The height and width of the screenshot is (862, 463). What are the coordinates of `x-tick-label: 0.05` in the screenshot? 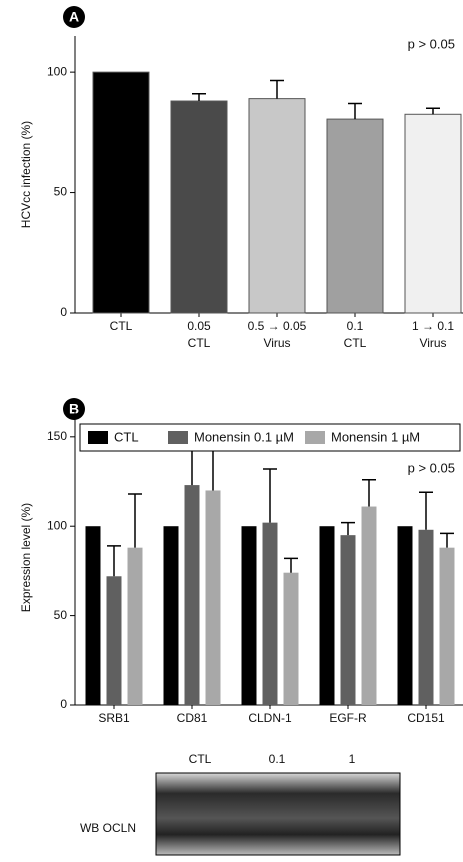 It's located at (199, 326).